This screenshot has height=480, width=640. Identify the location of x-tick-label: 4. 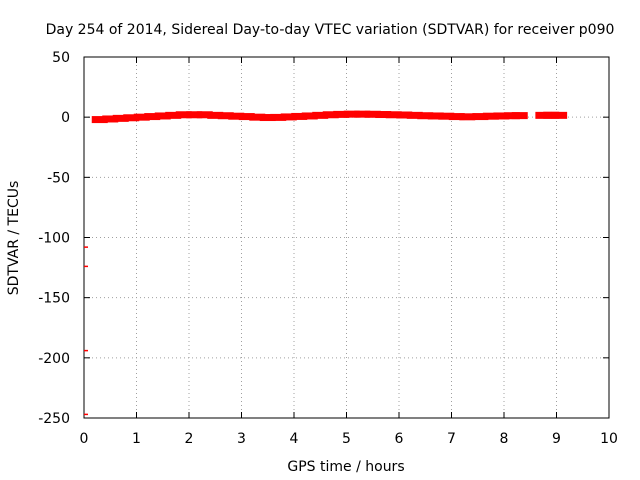
(294, 439).